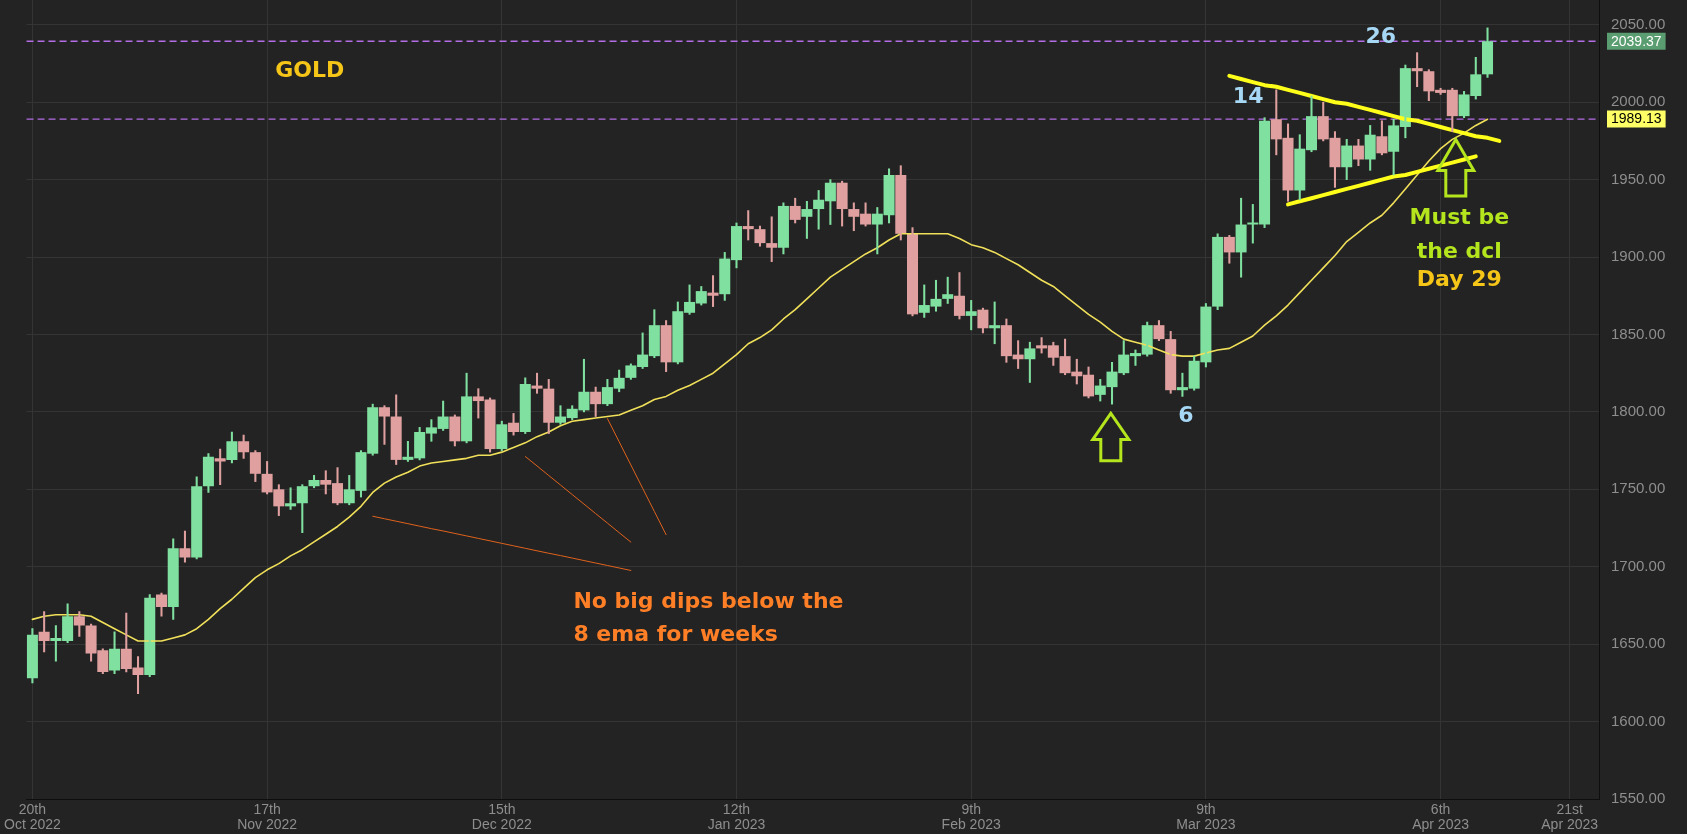  I want to click on x-tick-label: 21st Apr 2023, so click(1570, 816).